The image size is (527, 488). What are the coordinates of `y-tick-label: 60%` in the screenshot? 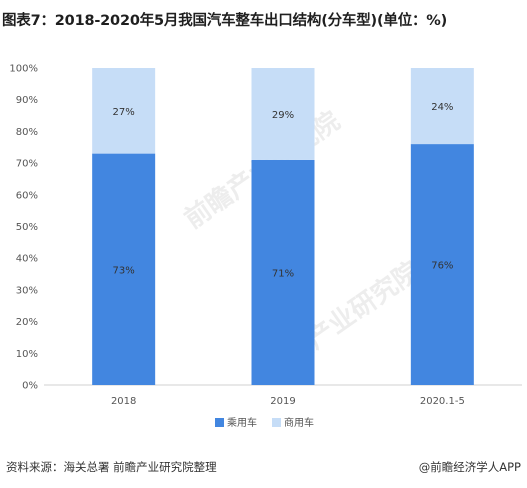 It's located at (27, 195).